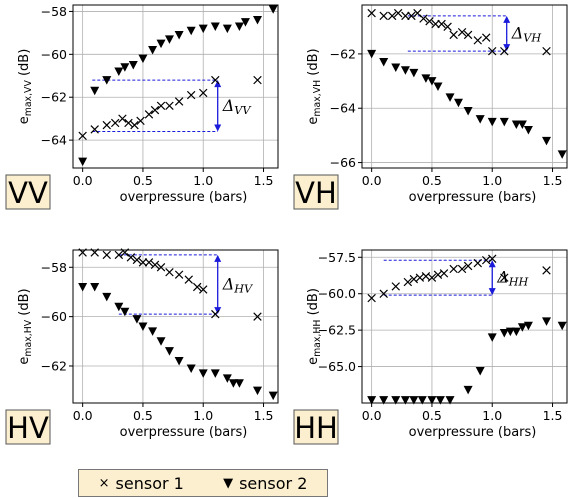 The image size is (571, 498). I want to click on legend: × sensor 1 ▼ sensor 2, so click(203, 483).